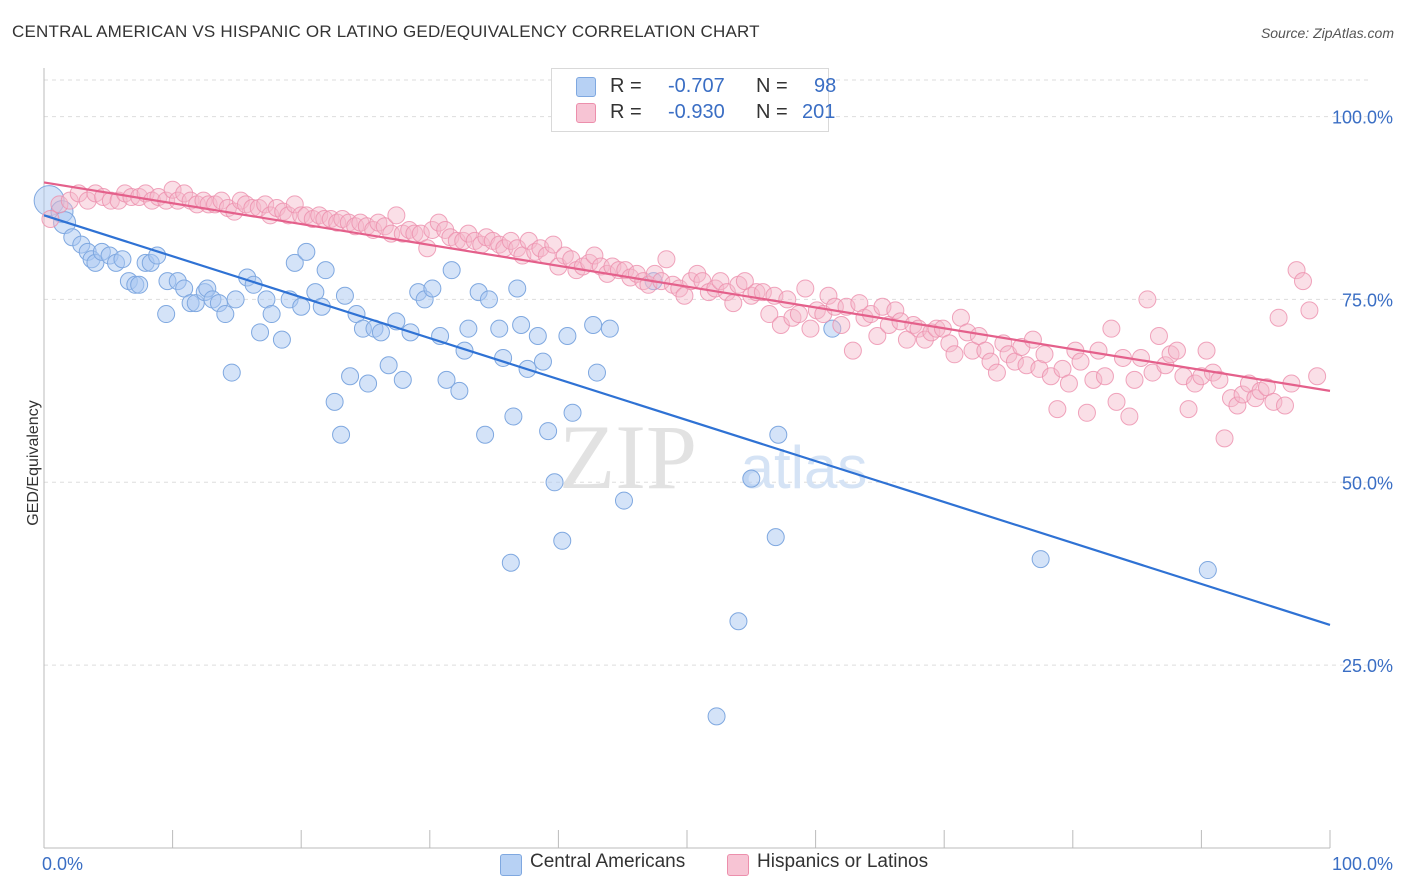 This screenshot has height=892, width=1406. Describe the element at coordinates (693, 100) in the screenshot. I see `correlation-legend: R = -0.707 N = 98 R = -0.930 N = 201` at that location.